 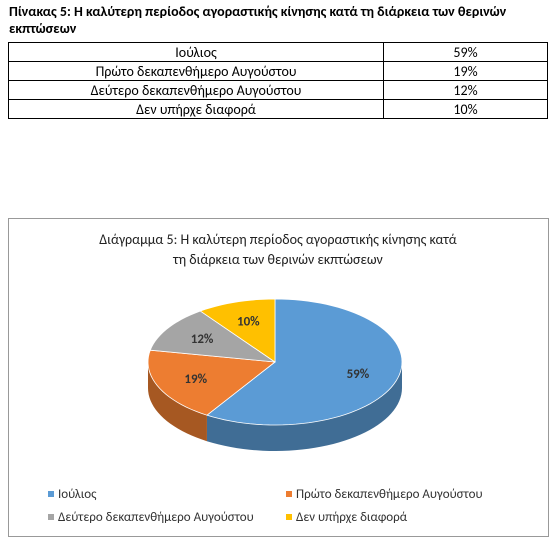 What do you see at coordinates (358, 374) in the screenshot?
I see `data-label: 59%` at bounding box center [358, 374].